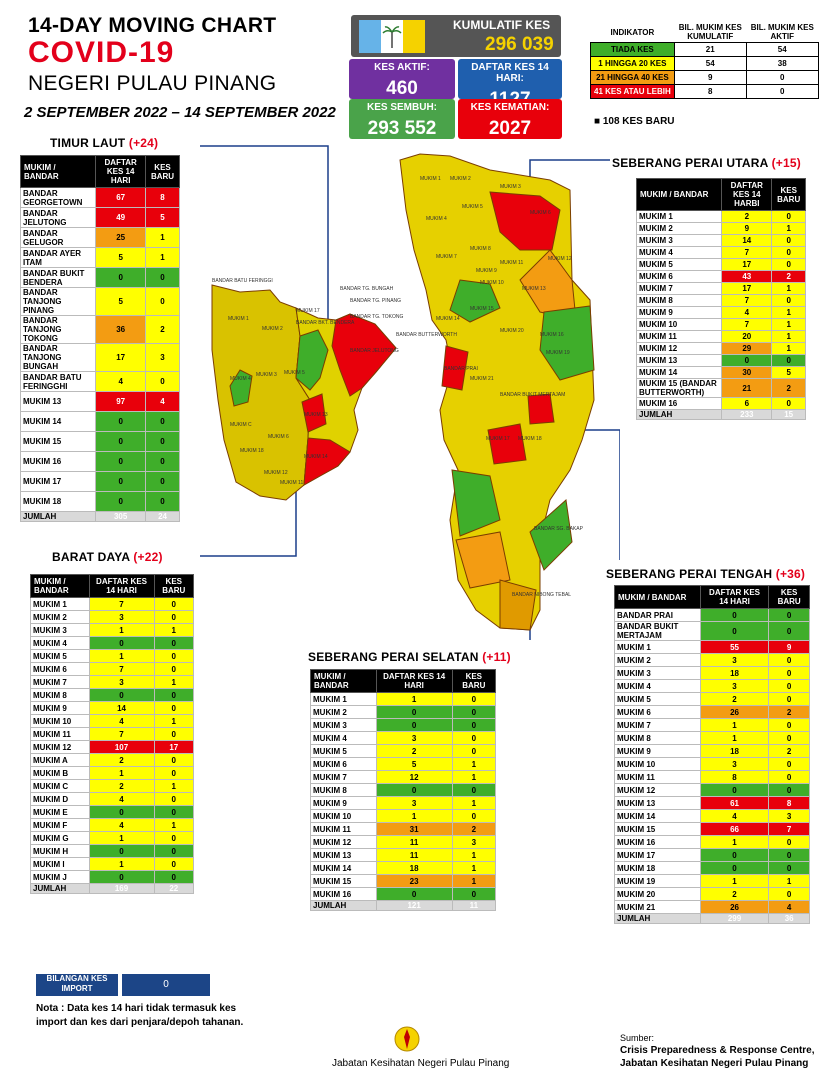 Image resolution: width=840 pixels, height=1080 pixels. Describe the element at coordinates (510, 187) in the screenshot. I see `map-label: MUKIM 3` at that location.